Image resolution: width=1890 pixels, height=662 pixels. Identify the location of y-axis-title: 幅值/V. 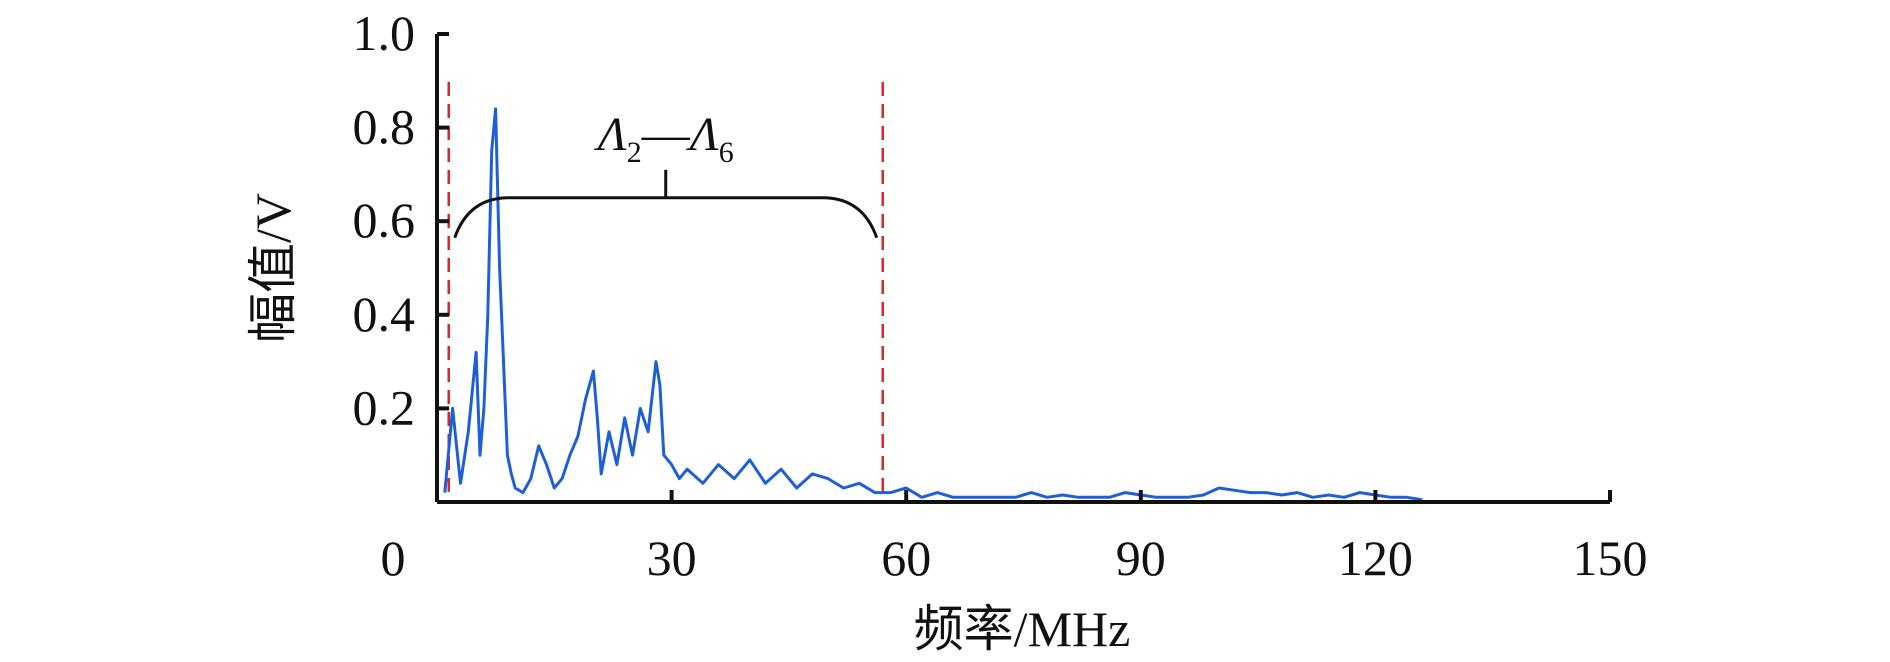
(273, 268).